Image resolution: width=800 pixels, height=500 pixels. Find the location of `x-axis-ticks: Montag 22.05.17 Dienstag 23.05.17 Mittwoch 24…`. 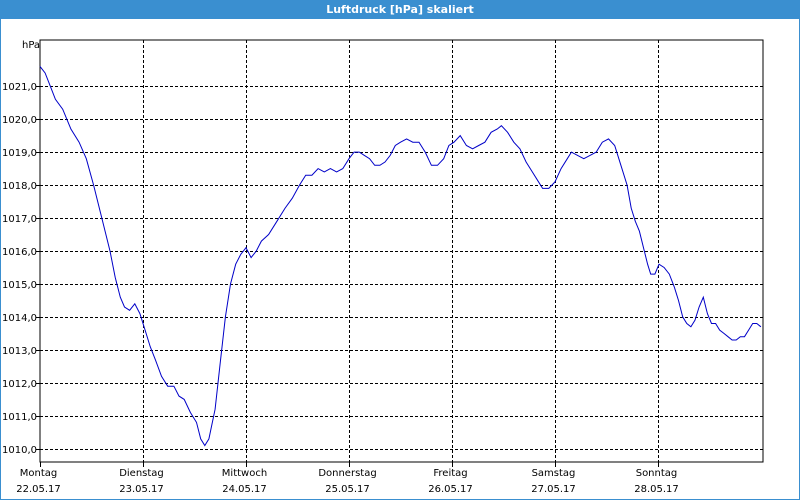

x-axis-ticks: Montag 22.05.17 Dienstag 23.05.17 Mittwoch 24… is located at coordinates (347, 478).